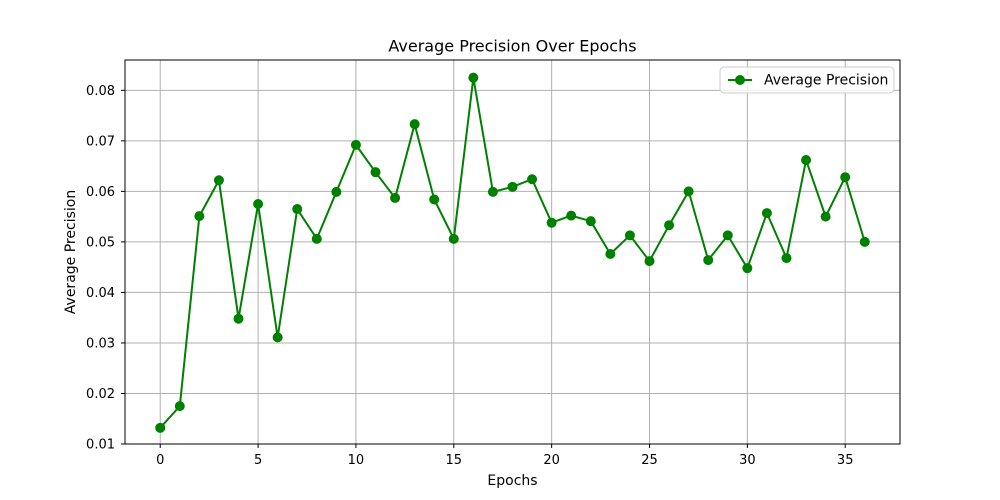 This screenshot has height=500, width=1000. What do you see at coordinates (747, 460) in the screenshot?
I see `x-tick-label: 30` at bounding box center [747, 460].